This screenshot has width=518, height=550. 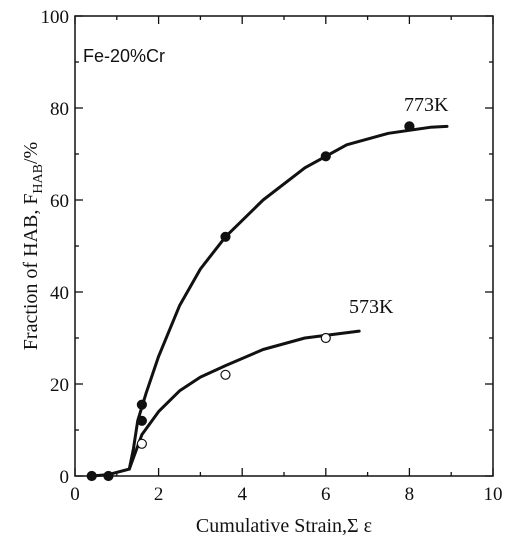 I want to click on y-tick-label: 40, so click(x=59, y=293).